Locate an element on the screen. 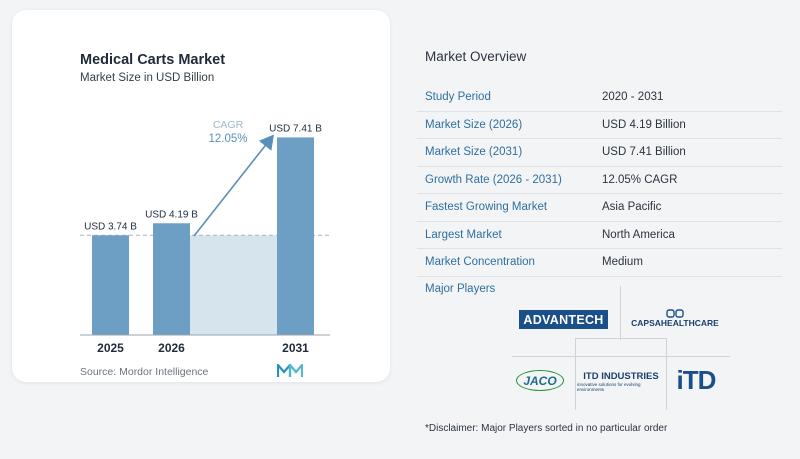  row-key: Fastest Growing Market is located at coordinates (505, 208).